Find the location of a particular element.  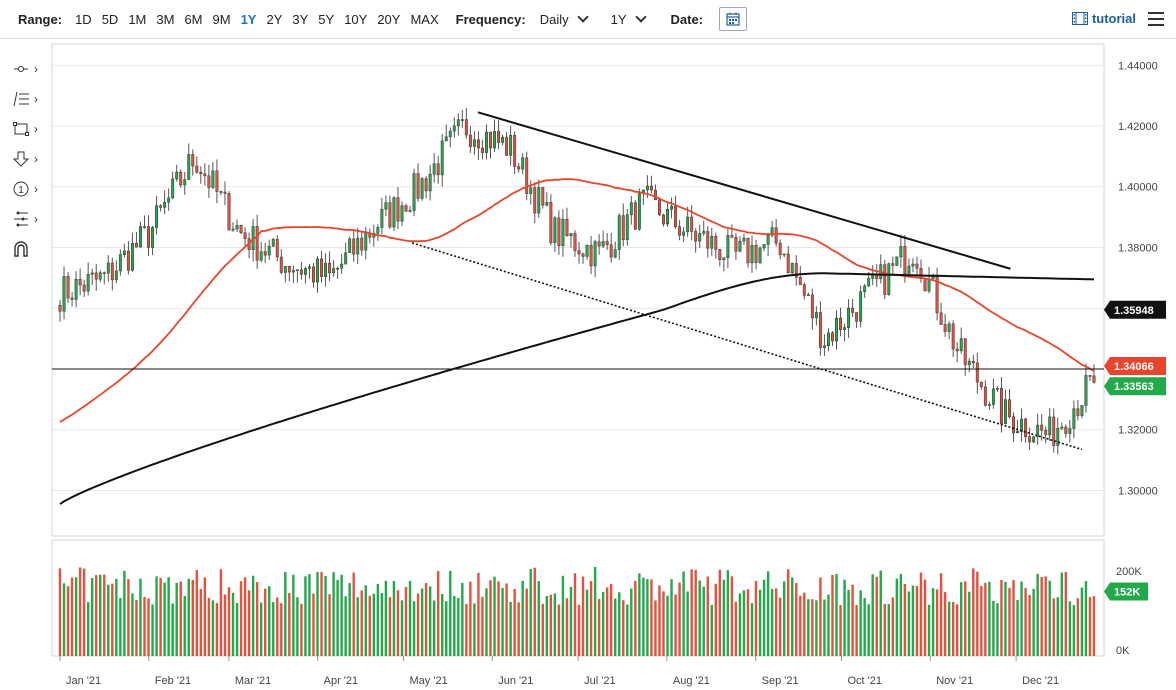

period-dropdown: 1Y is located at coordinates (629, 19).